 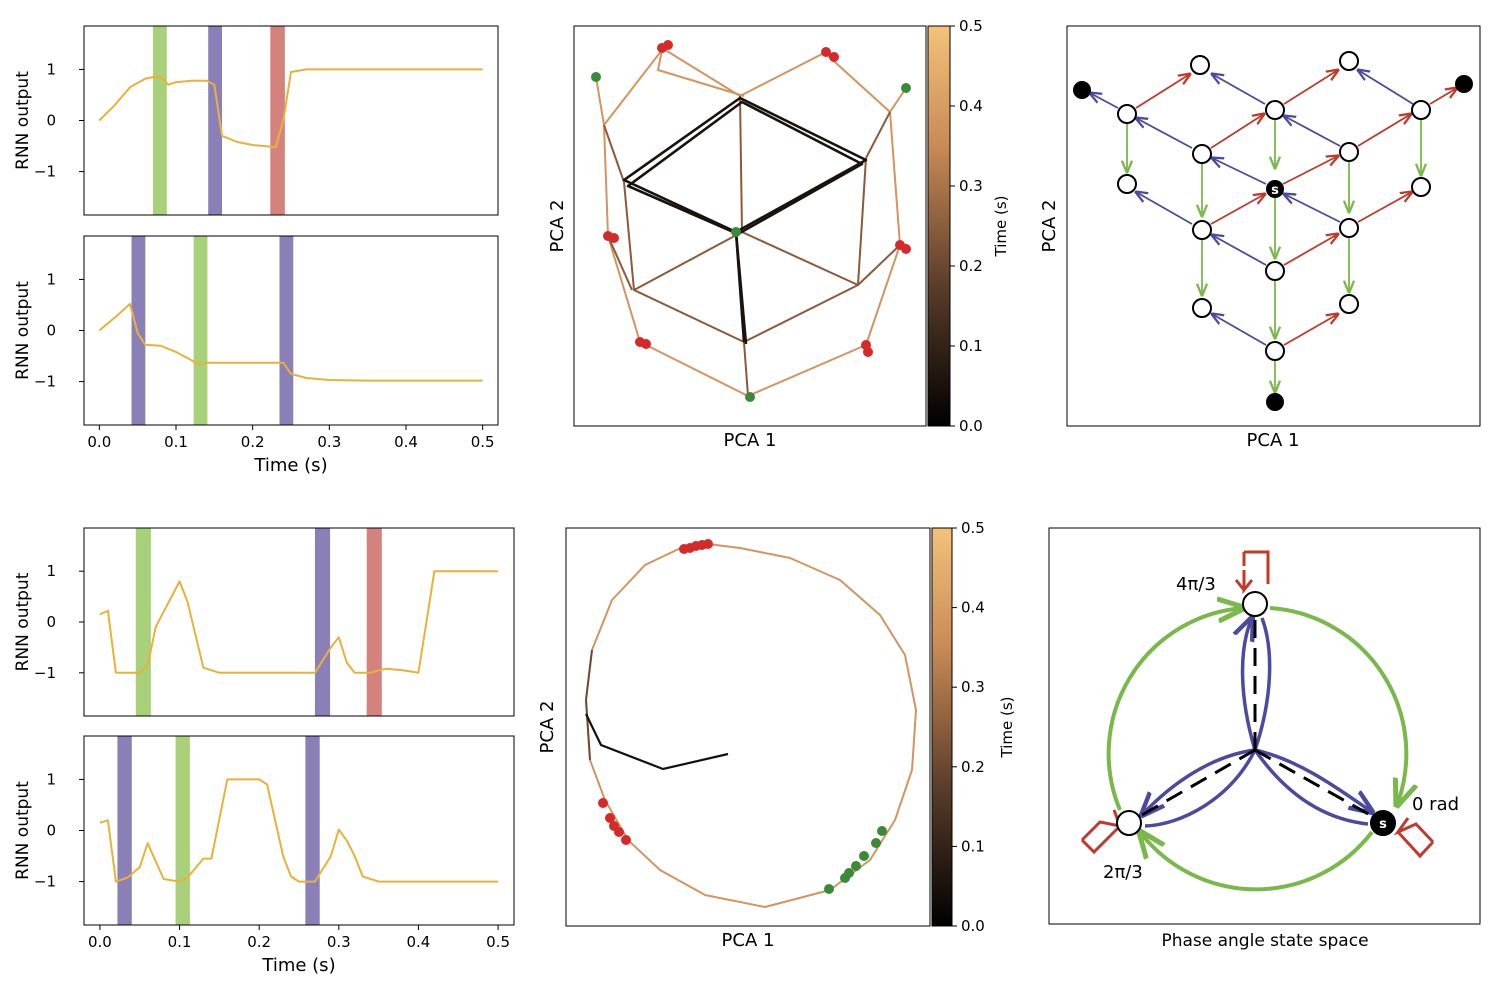 What do you see at coordinates (406, 442) in the screenshot?
I see `x-tick-label: 0.4` at bounding box center [406, 442].